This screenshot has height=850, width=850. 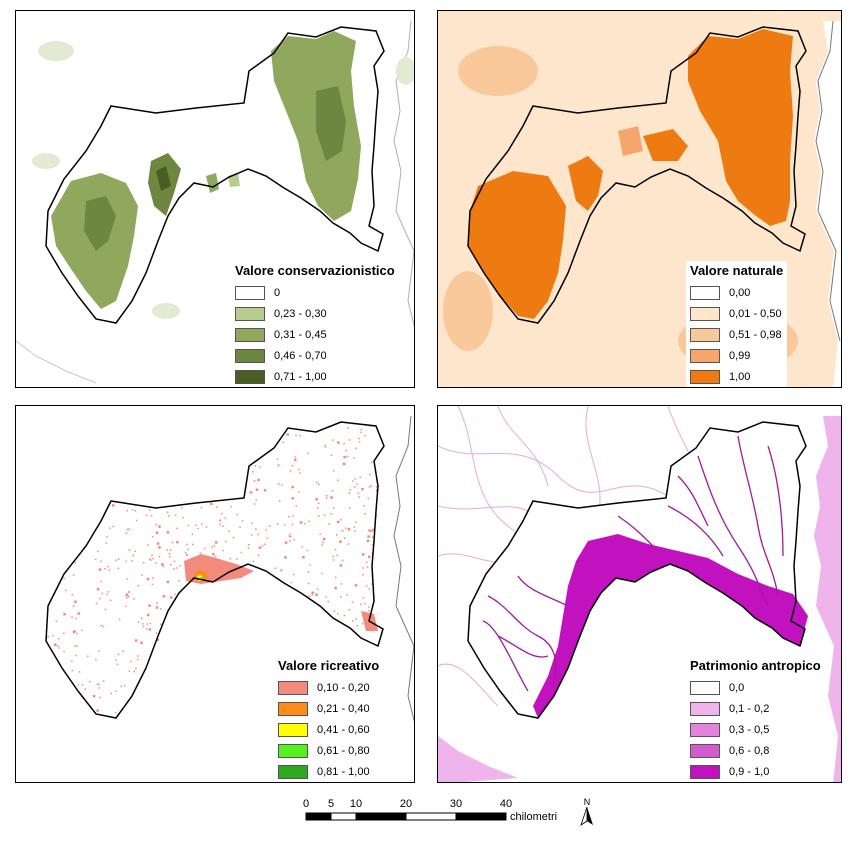 I want to click on legend-row: 0, so click(x=315, y=292).